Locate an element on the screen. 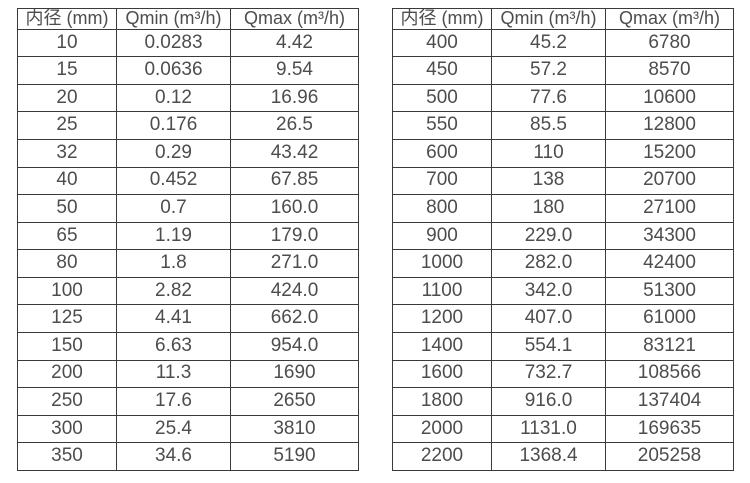  table-row: 2000 1131.0 169635 is located at coordinates (563, 429).